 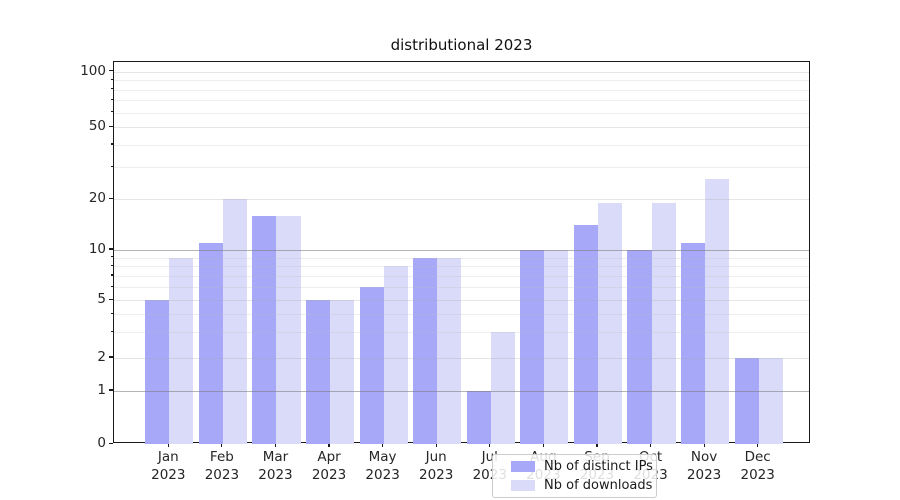 What do you see at coordinates (342, 372) in the screenshot?
I see `bar-downloads-apr` at bounding box center [342, 372].